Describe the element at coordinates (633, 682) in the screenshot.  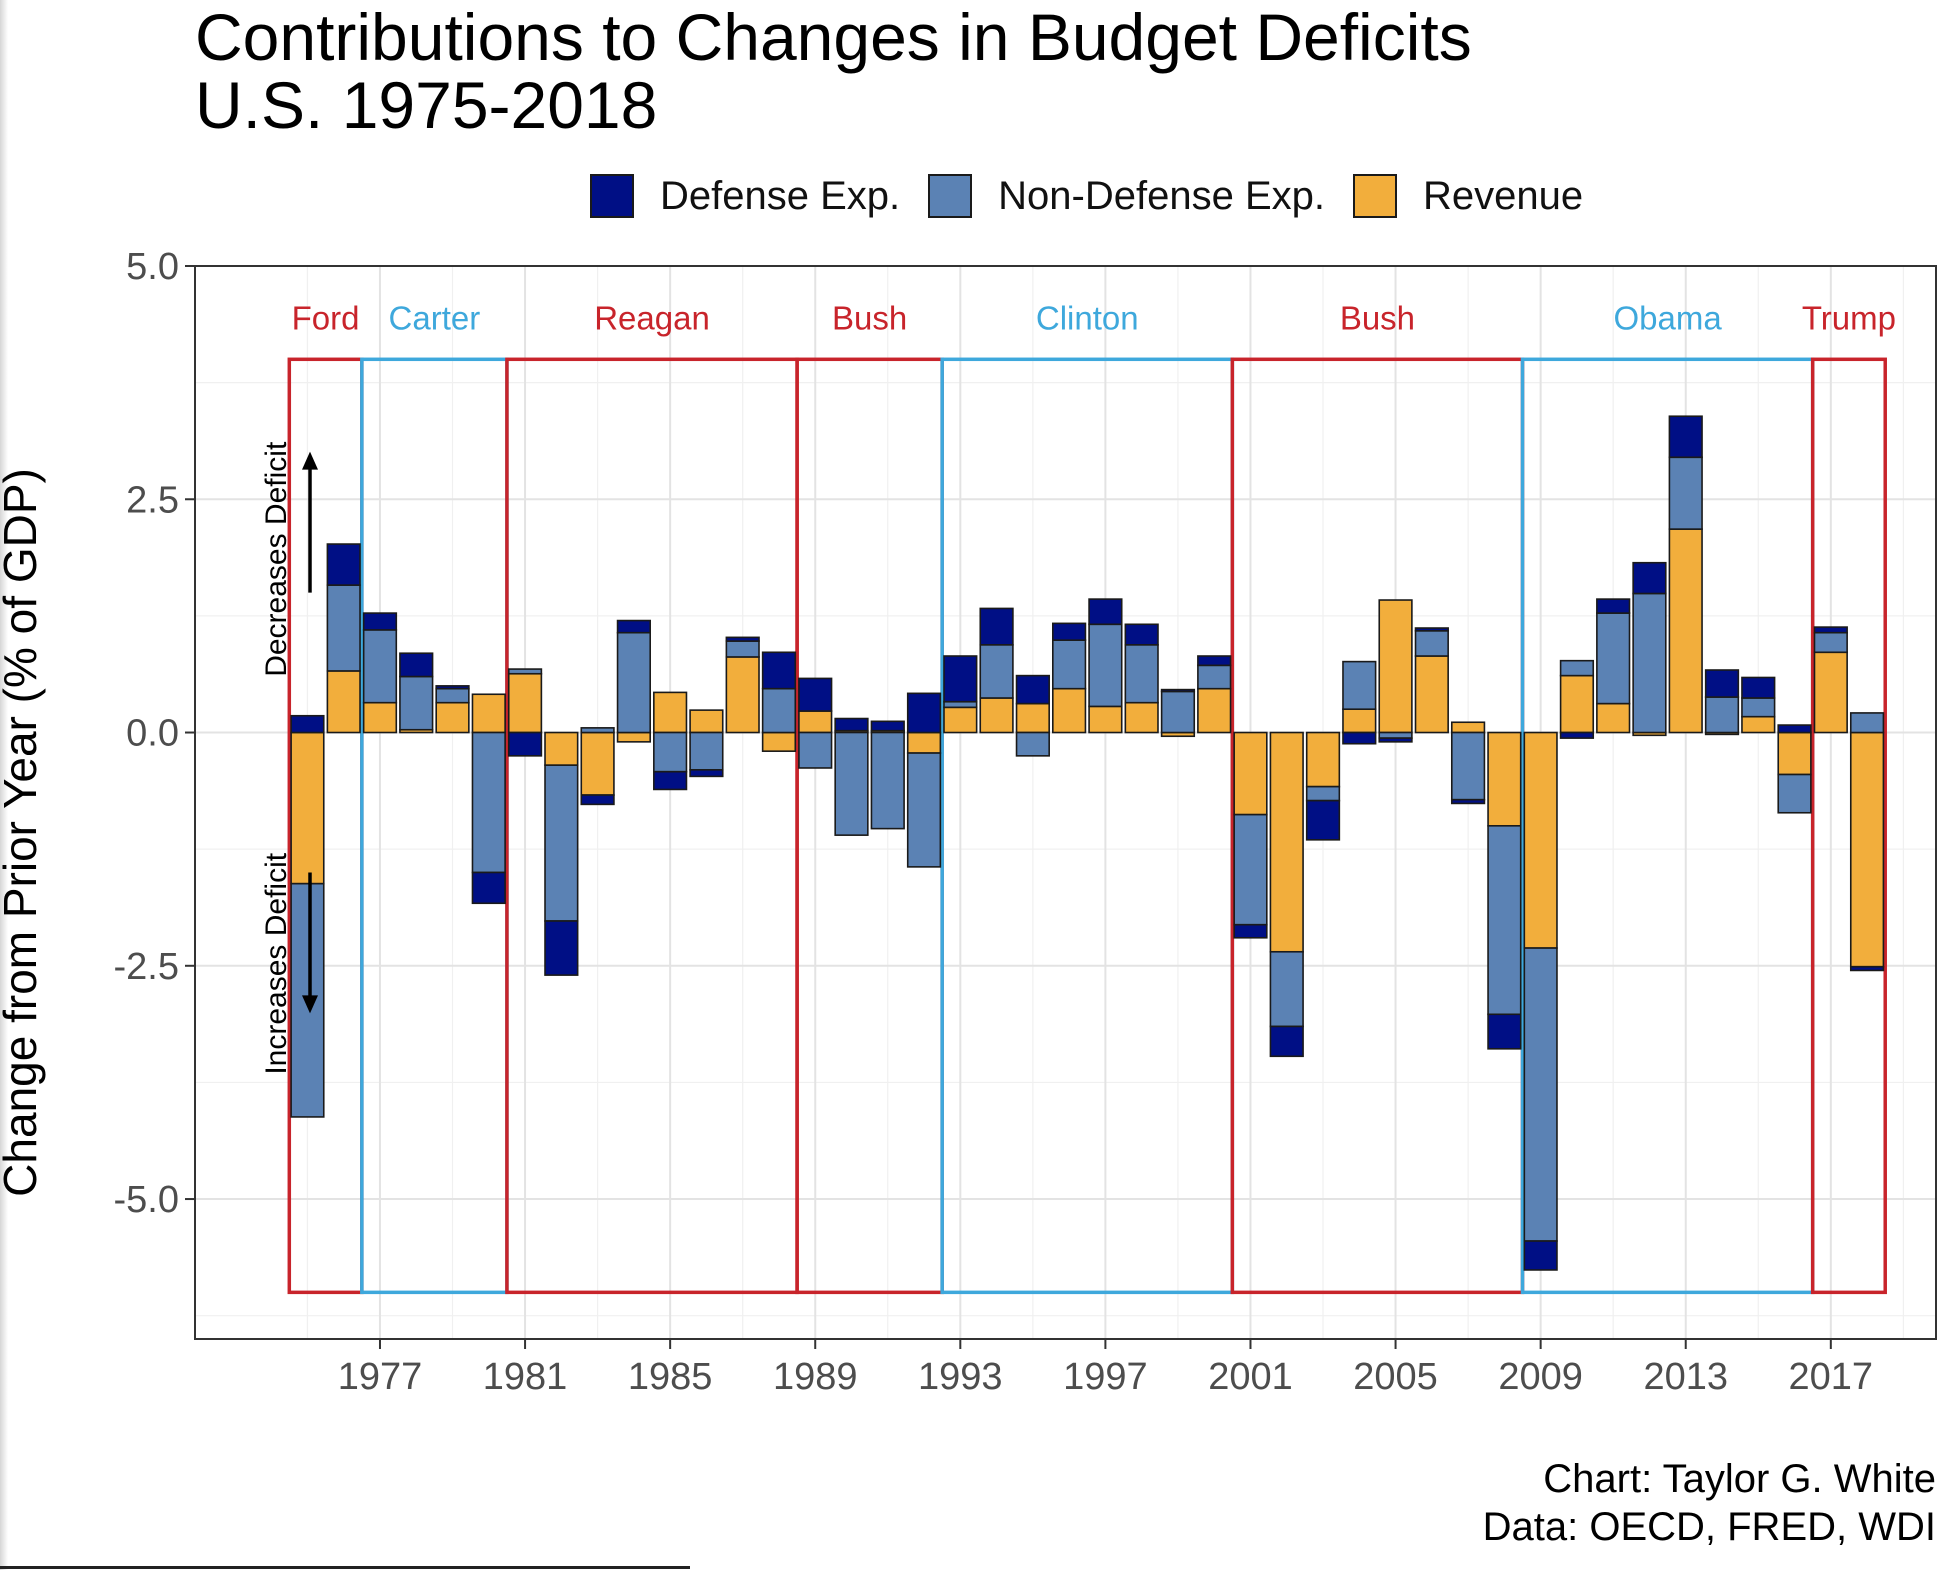
I see `bar-nondefense-1984` at that location.